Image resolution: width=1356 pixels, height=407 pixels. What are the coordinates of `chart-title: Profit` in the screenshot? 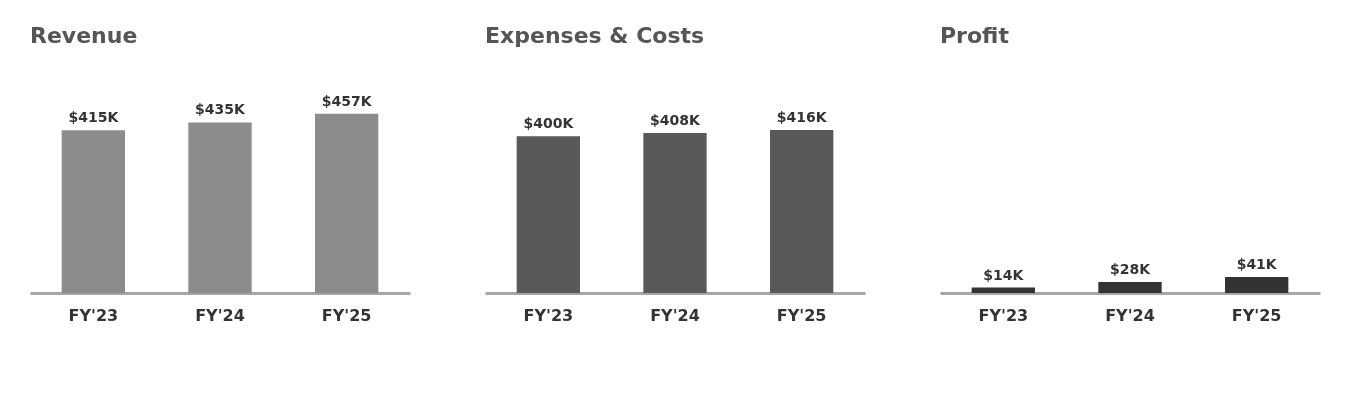 It's located at (975, 35).